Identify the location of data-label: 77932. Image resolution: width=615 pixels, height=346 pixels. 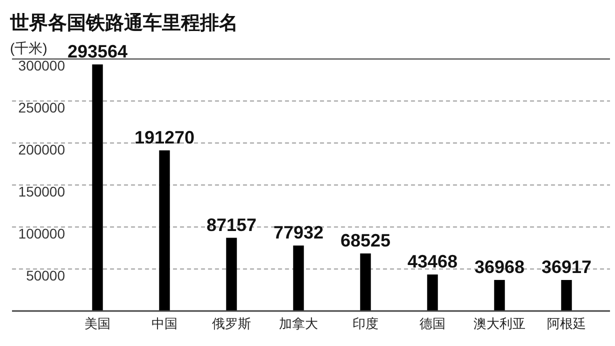
(298, 232).